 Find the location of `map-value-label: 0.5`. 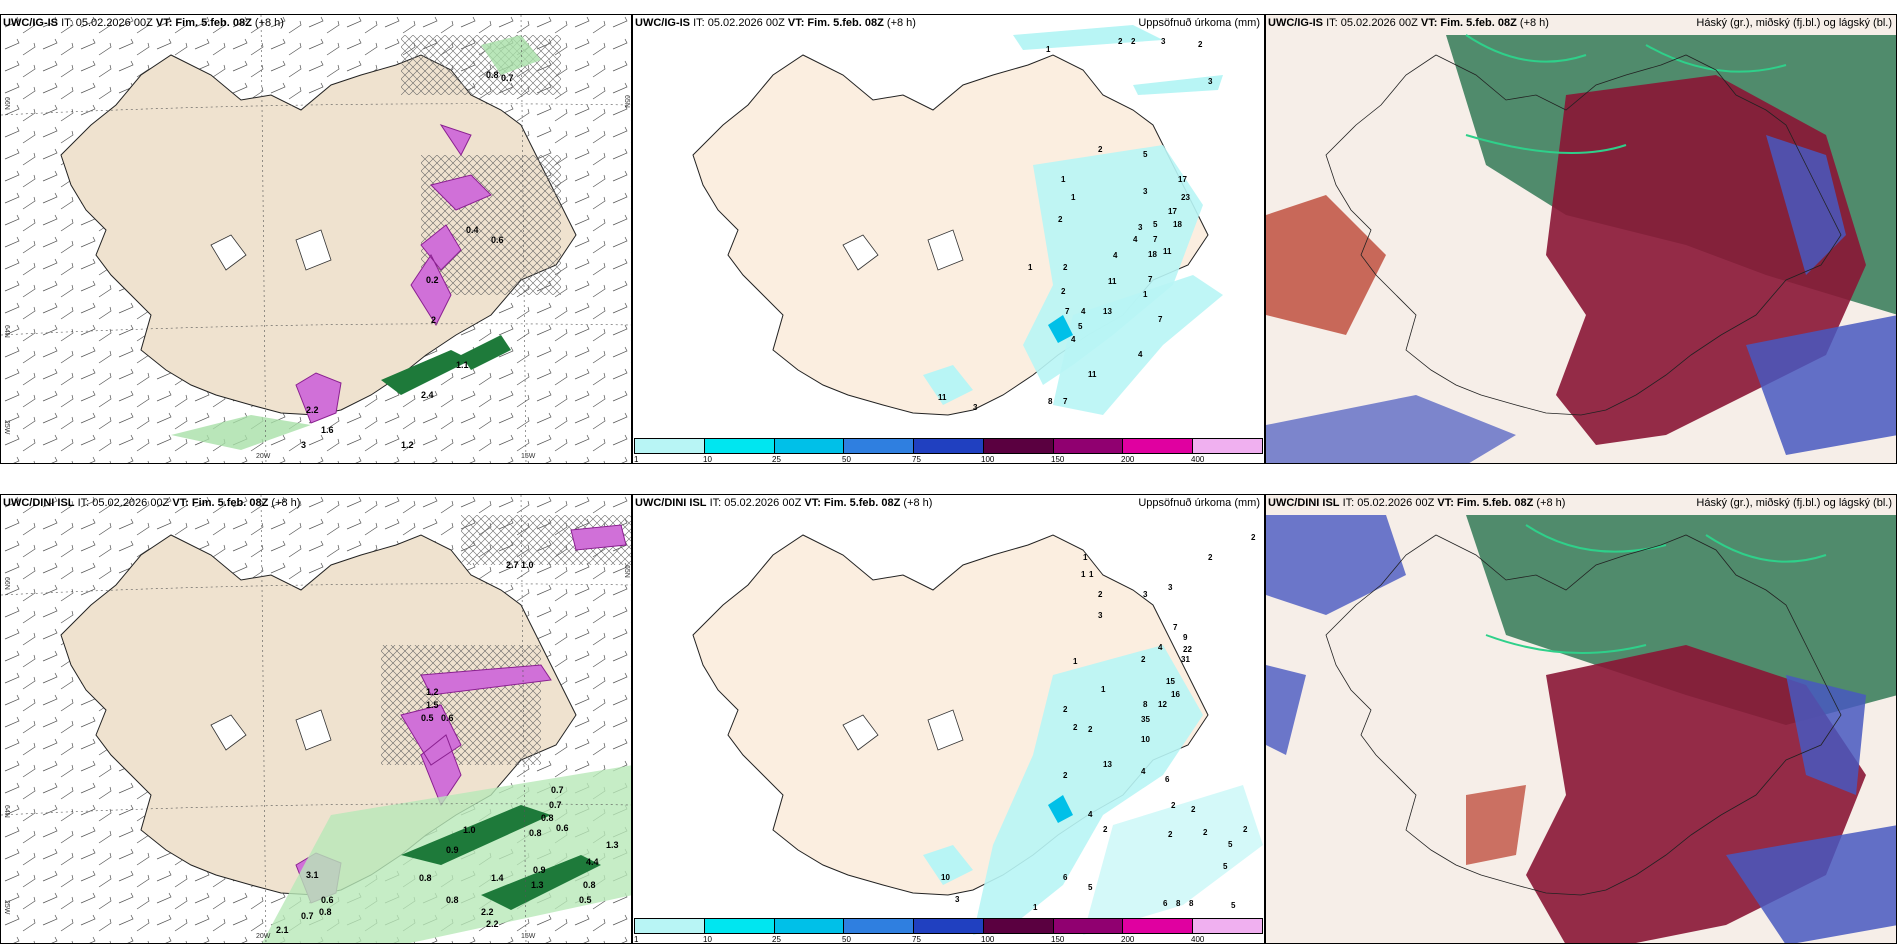

map-value-label: 0.5 is located at coordinates (427, 718).